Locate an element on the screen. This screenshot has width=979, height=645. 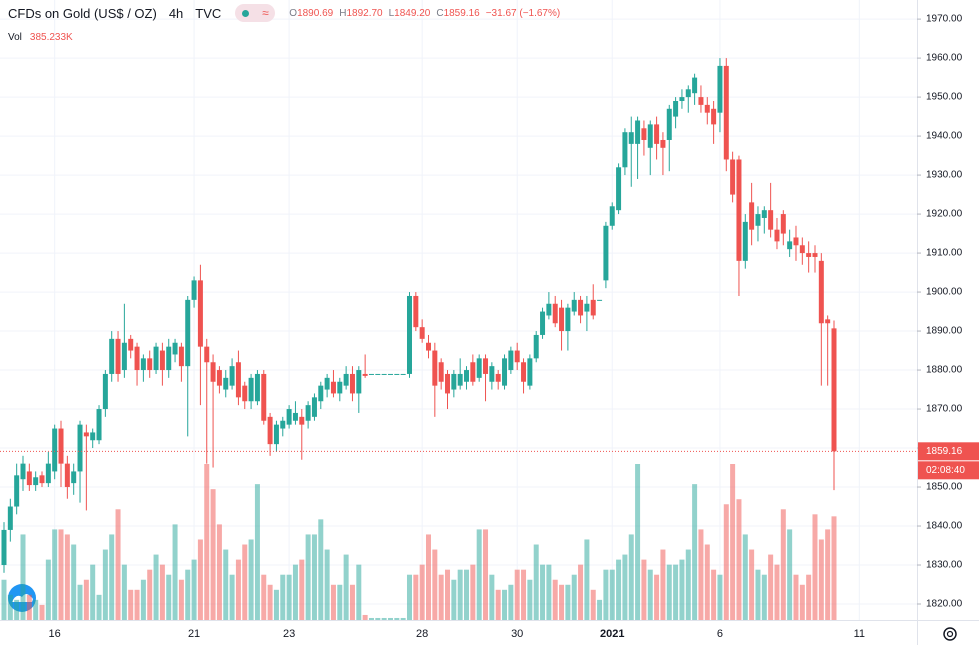
last-price-box is located at coordinates (948, 451).